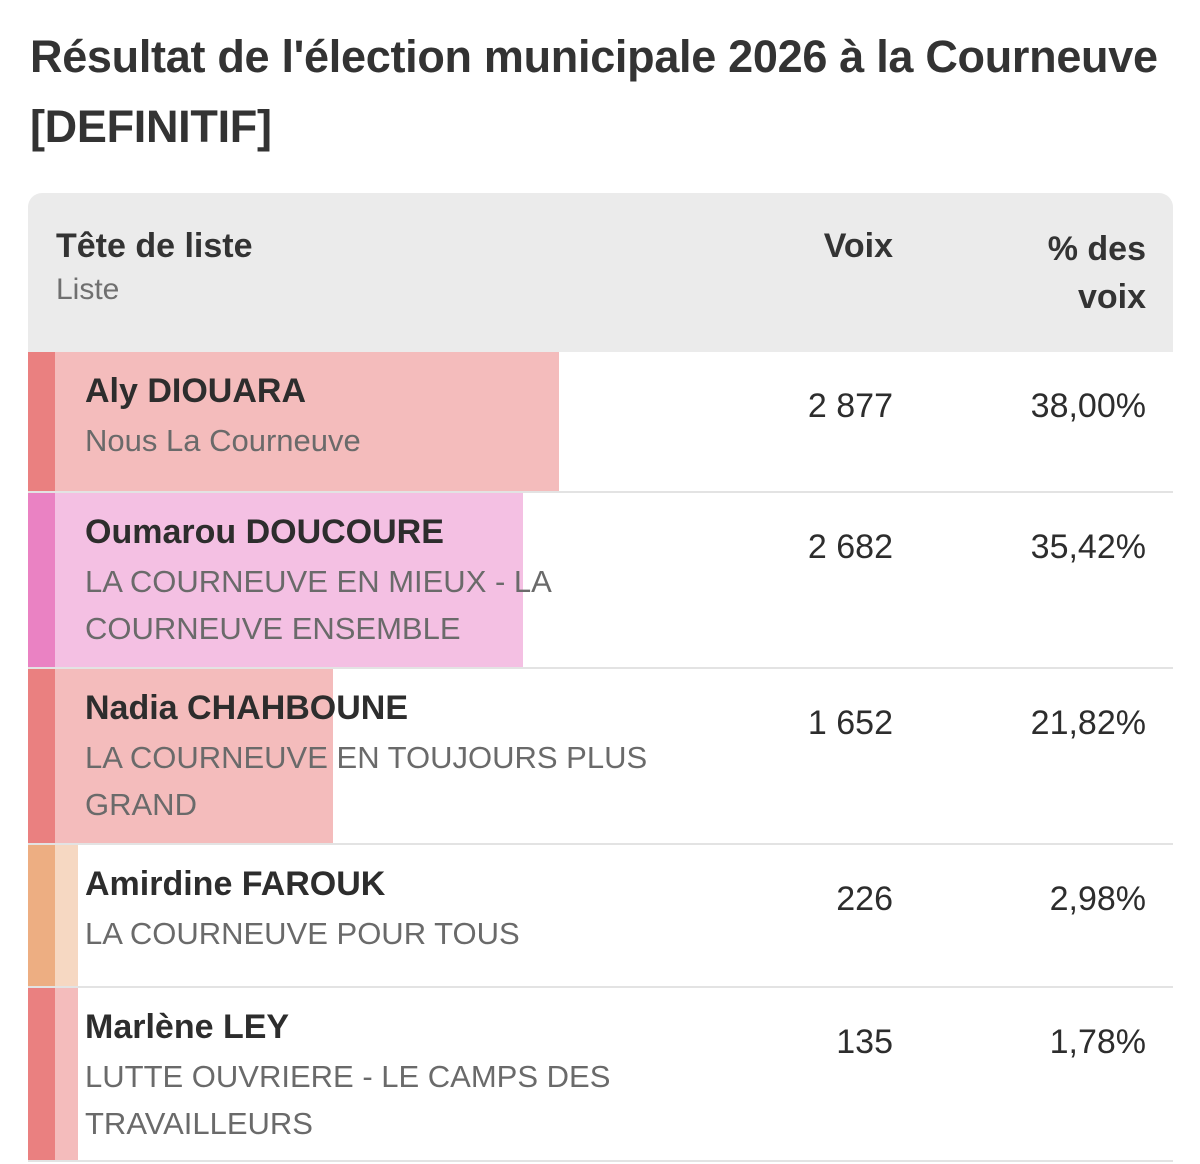 The width and height of the screenshot is (1200, 1164). I want to click on candidate-name: Oumarou DOUCOURE, so click(264, 532).